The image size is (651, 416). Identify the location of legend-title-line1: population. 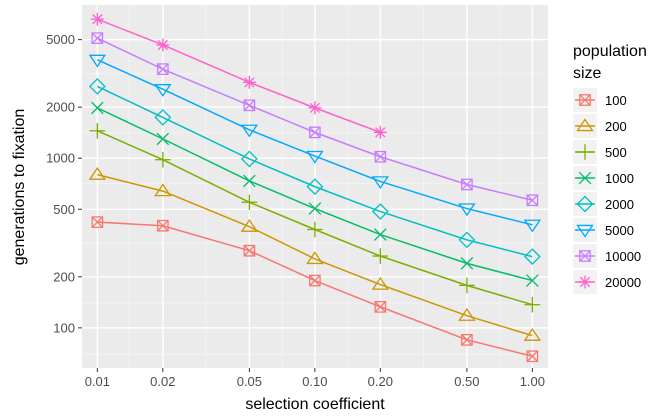
(610, 51).